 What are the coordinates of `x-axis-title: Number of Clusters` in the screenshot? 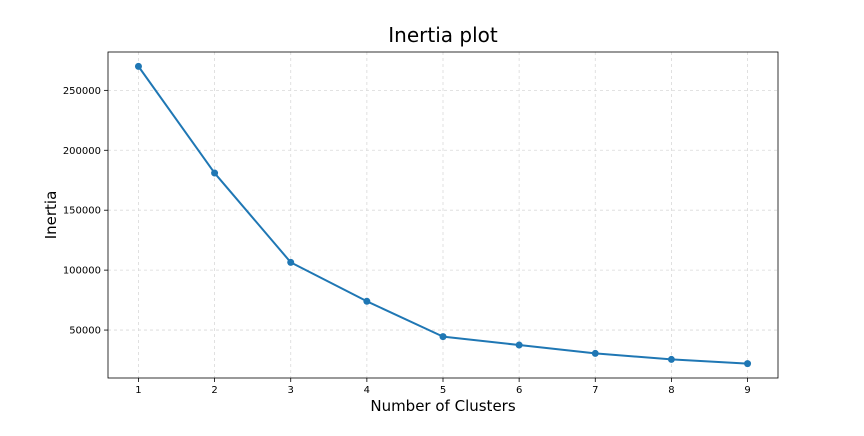 It's located at (442, 406).